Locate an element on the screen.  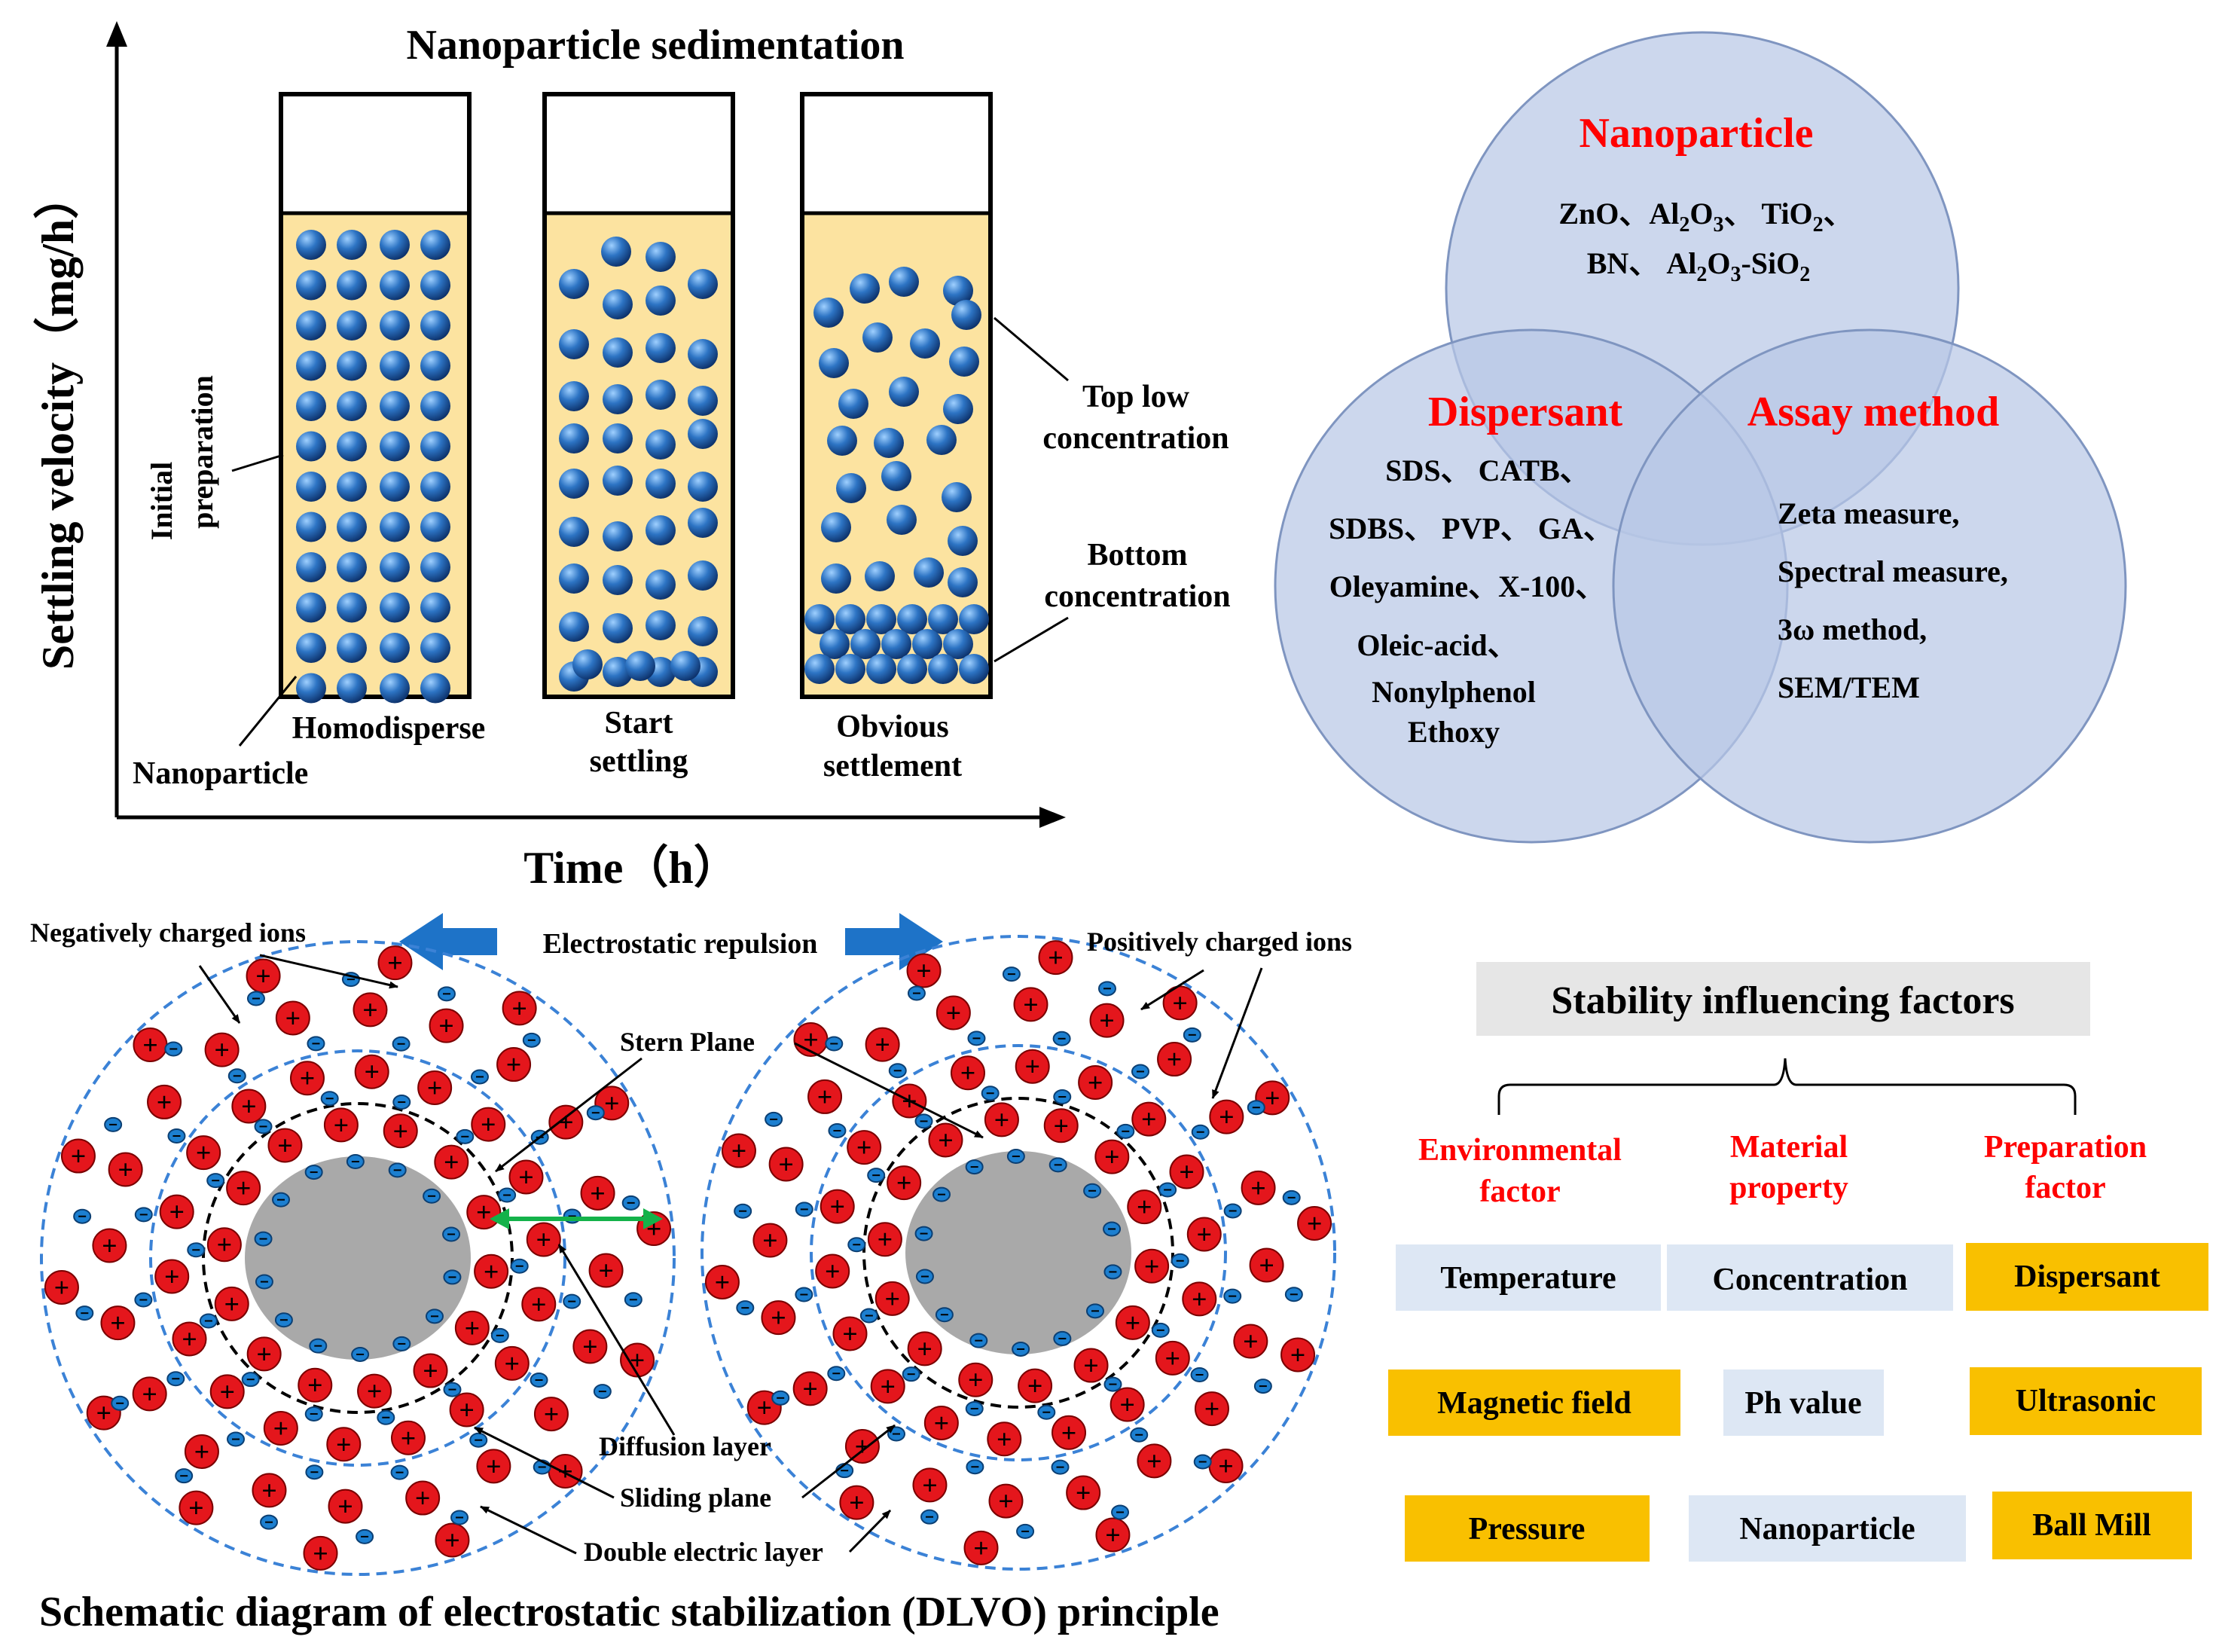
category-material: property is located at coordinates (1788, 1188).